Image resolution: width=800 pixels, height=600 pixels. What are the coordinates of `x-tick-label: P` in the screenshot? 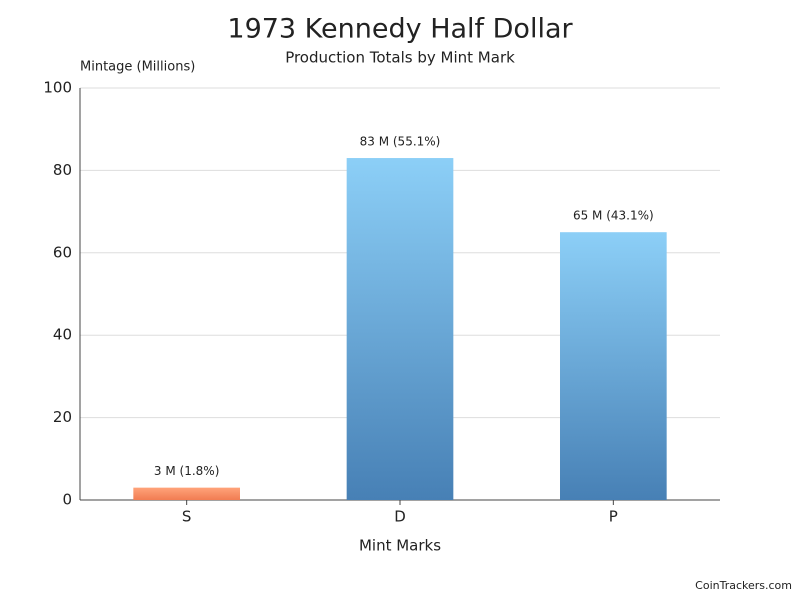 It's located at (613, 517).